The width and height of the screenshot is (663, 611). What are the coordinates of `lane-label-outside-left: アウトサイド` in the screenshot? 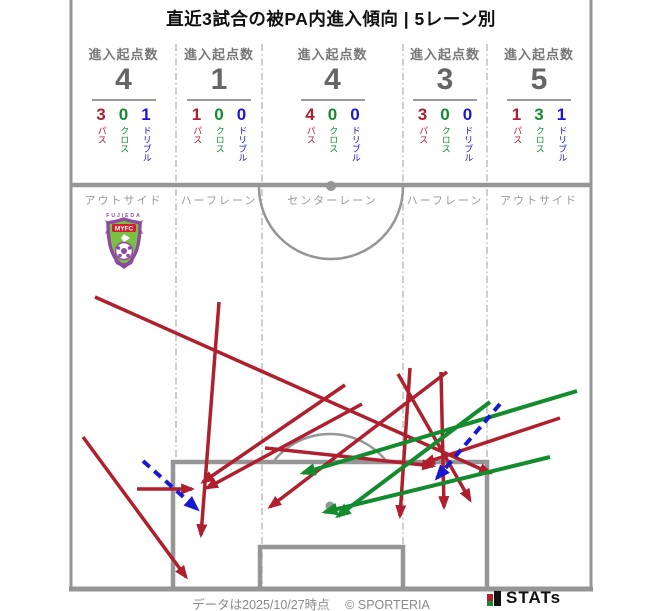 It's located at (123, 201).